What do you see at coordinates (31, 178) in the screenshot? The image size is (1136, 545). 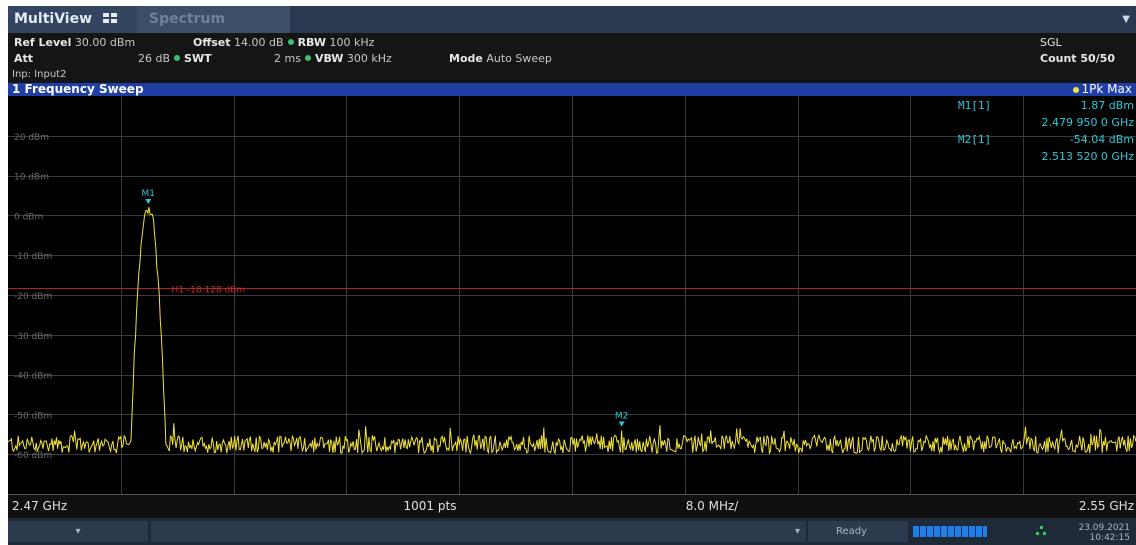 I see `y-tick-label: 10 dBm` at bounding box center [31, 178].